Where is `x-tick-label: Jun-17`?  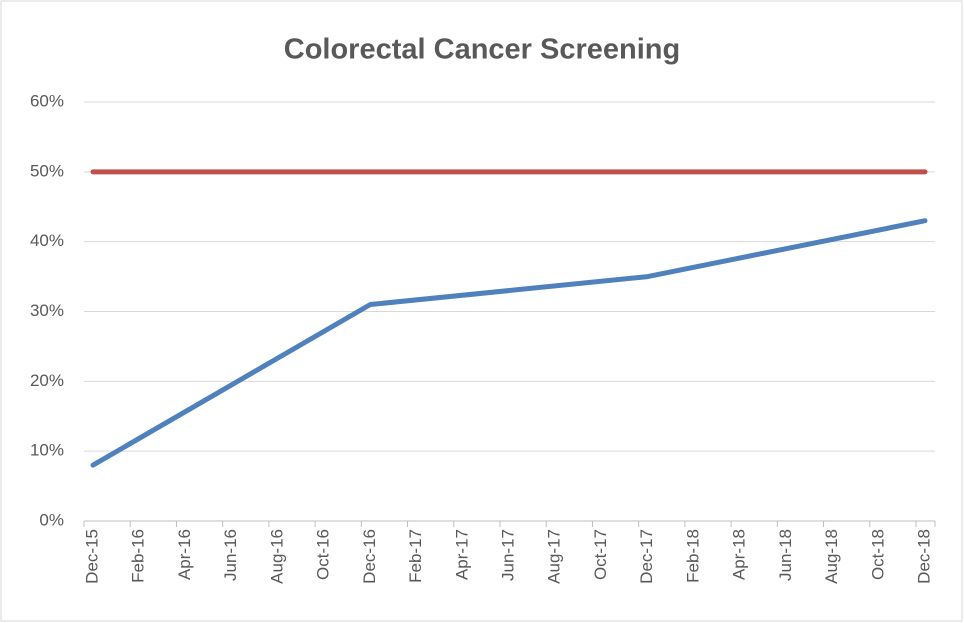 x-tick-label: Jun-17 is located at coordinates (507, 555).